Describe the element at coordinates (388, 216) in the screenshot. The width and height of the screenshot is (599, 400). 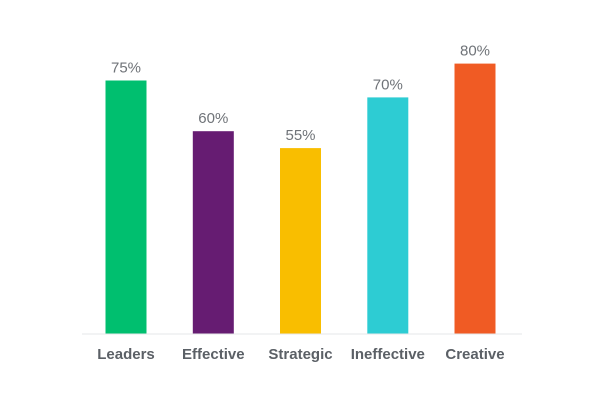
I see `bar-ineffective` at that location.